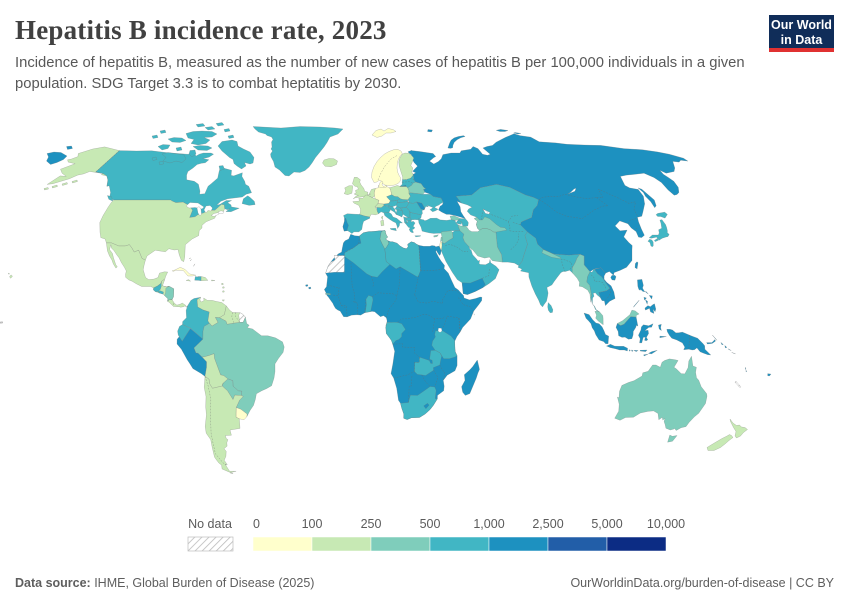 Image resolution: width=850 pixels, height=600 pixels. What do you see at coordinates (210, 524) in the screenshot?
I see `svg-text: No data` at bounding box center [210, 524].